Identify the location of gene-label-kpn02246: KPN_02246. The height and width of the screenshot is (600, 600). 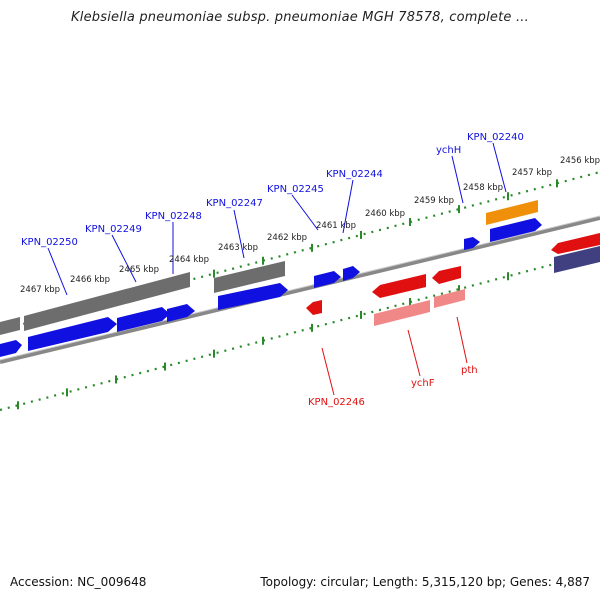
(336, 402).